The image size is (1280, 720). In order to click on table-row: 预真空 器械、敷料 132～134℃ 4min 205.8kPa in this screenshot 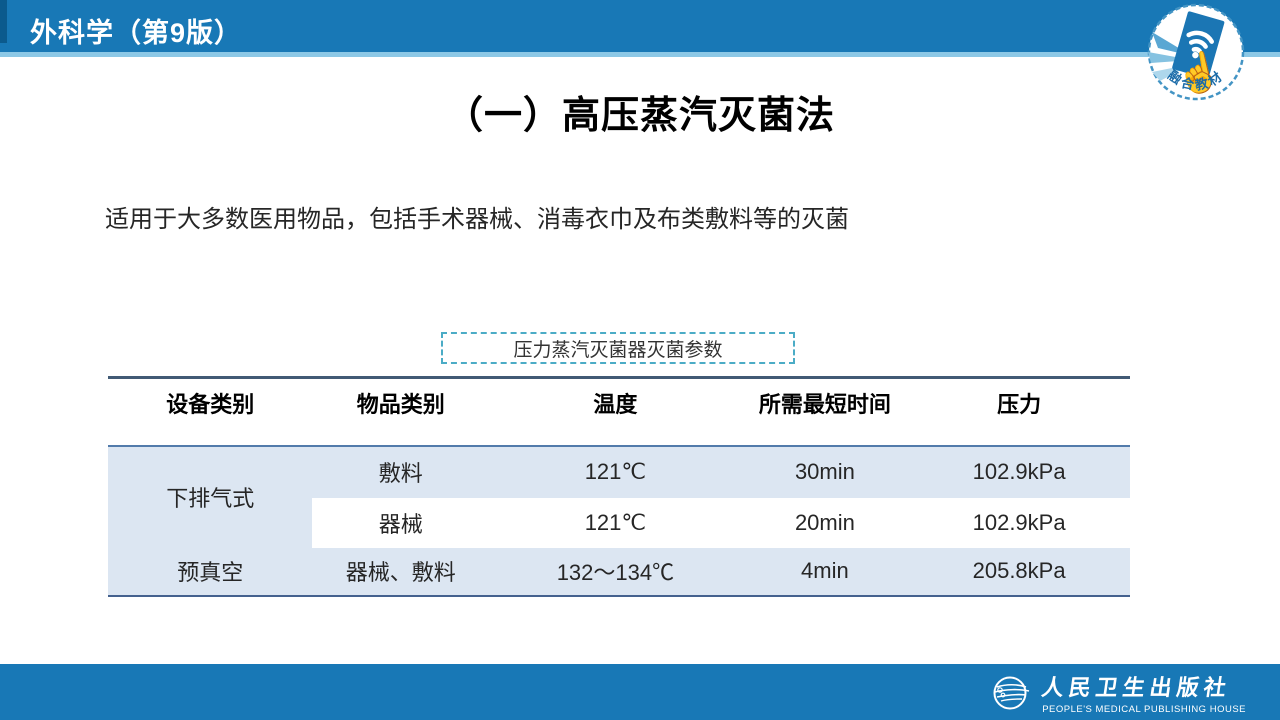, I will do `click(619, 572)`.